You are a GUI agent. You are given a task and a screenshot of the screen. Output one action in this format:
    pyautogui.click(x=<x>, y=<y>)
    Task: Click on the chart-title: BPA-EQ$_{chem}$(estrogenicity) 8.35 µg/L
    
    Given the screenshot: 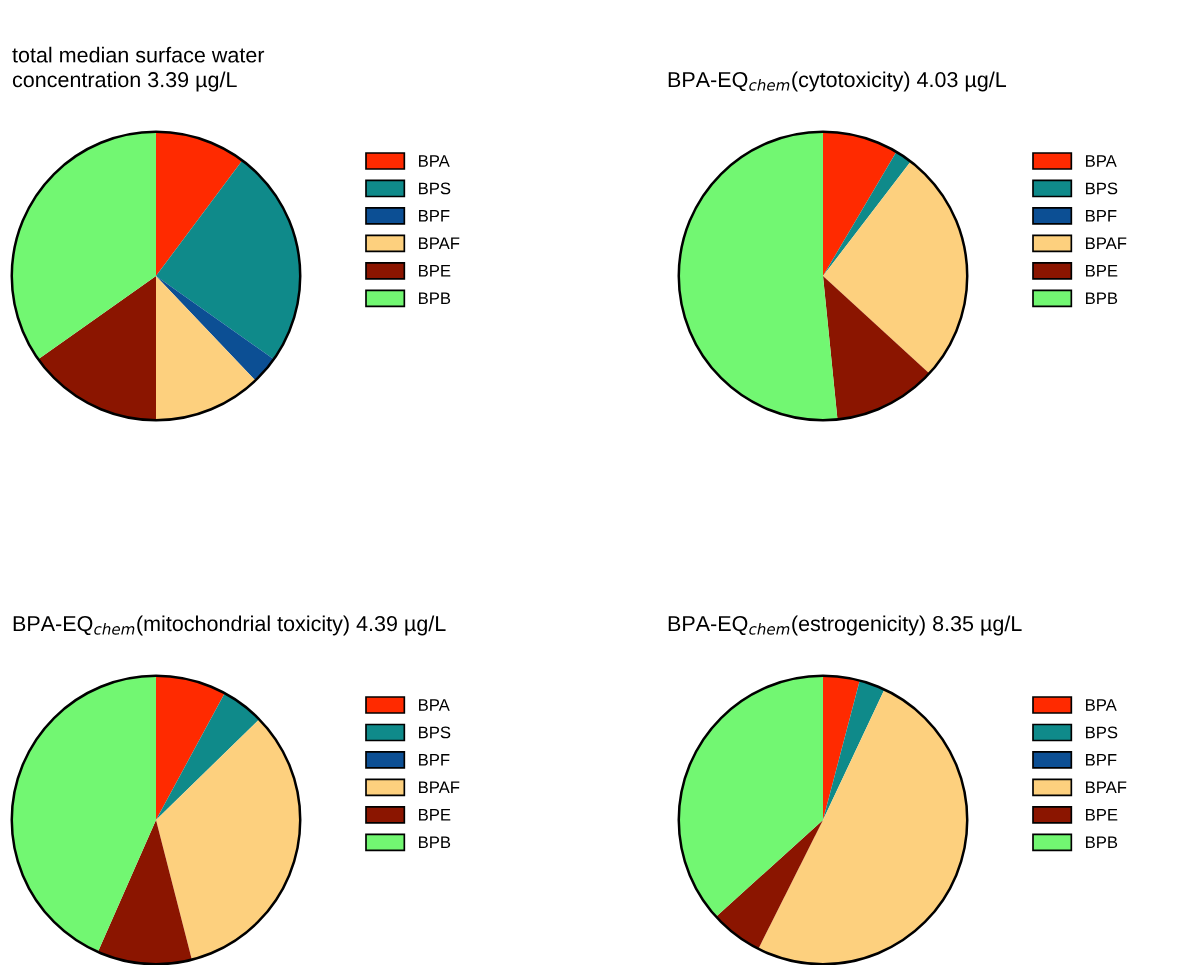 What is the action you would take?
    pyautogui.click(x=845, y=625)
    